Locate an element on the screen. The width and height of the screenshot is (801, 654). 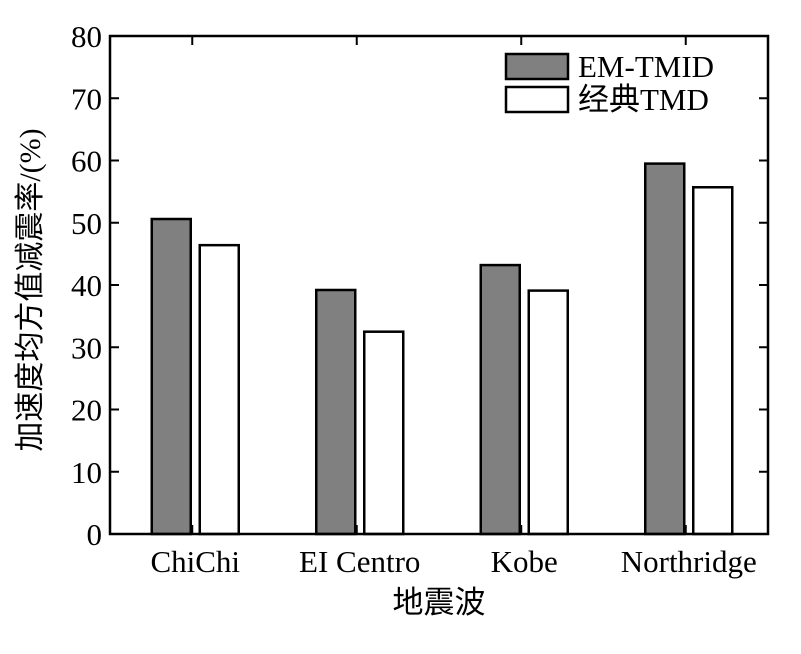
y-tick-label: 10 is located at coordinates (86, 472).